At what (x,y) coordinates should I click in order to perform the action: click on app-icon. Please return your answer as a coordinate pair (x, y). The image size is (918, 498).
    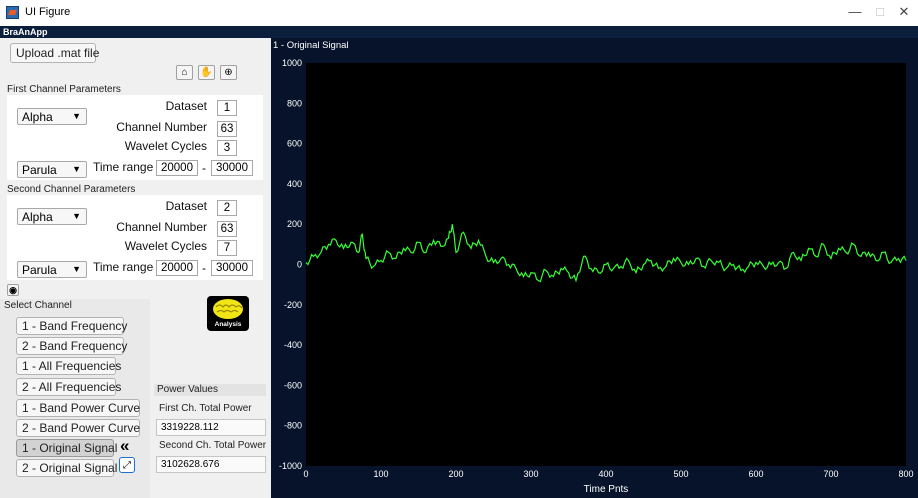
    Looking at the image, I should click on (12, 12).